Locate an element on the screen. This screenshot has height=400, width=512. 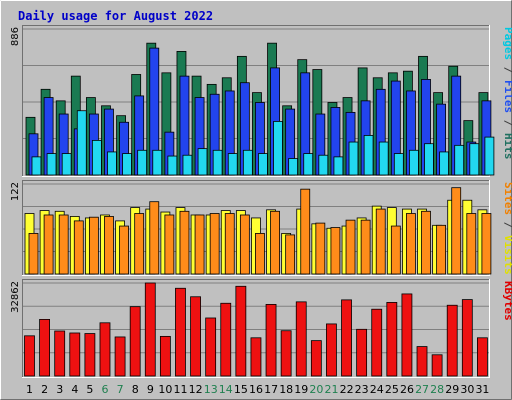
day-label-16: 16 is located at coordinates (256, 389).